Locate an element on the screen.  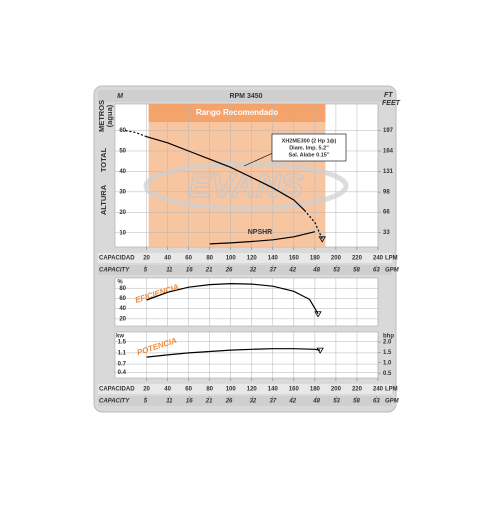
npsh-label: NPSHR is located at coordinates (260, 232).